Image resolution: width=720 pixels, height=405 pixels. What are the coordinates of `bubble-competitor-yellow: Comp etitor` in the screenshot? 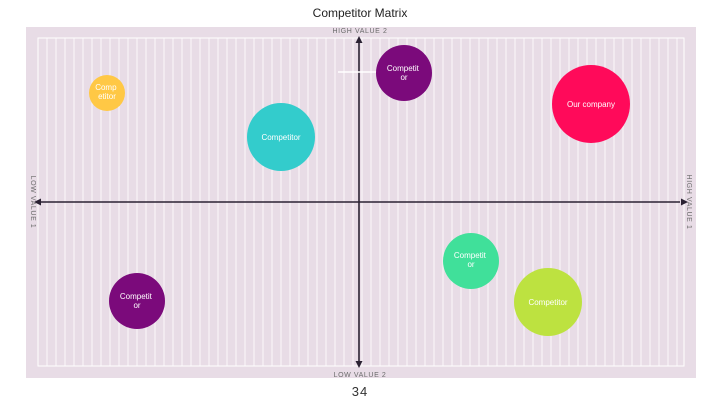 It's located at (107, 93).